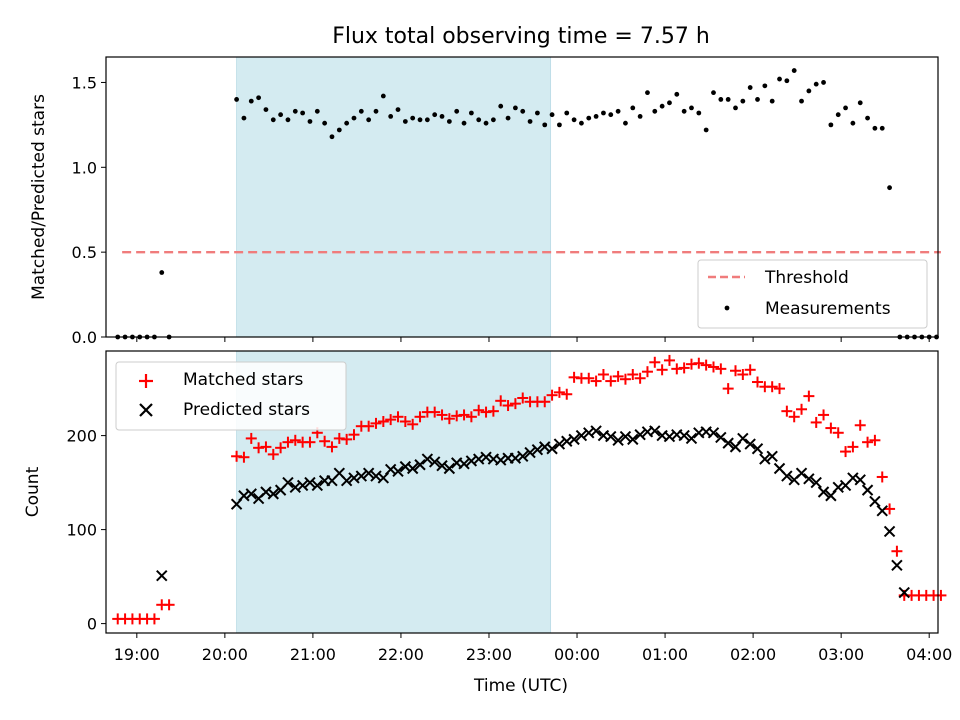 This screenshot has width=960, height=720. I want to click on top-y-ticks: 0.0 0.5 1.0 1.5, so click(89, 210).